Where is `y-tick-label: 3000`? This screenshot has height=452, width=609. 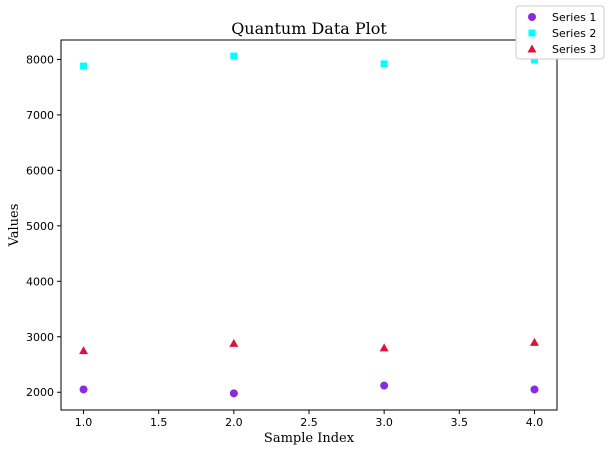 y-tick-label: 3000 is located at coordinates (40, 337).